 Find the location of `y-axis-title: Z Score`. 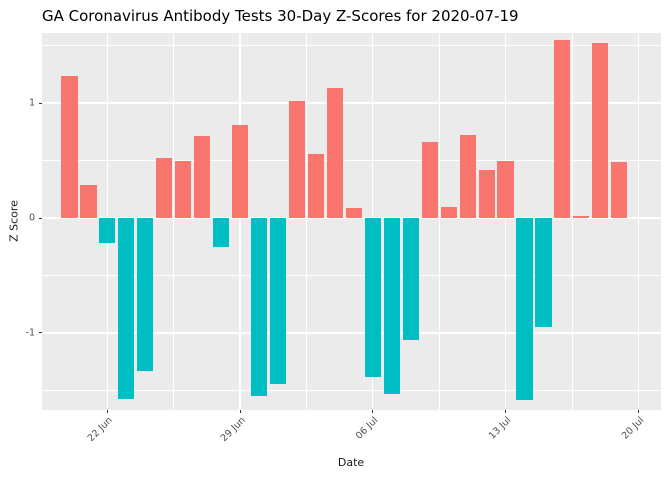

y-axis-title: Z Score is located at coordinates (14, 221).